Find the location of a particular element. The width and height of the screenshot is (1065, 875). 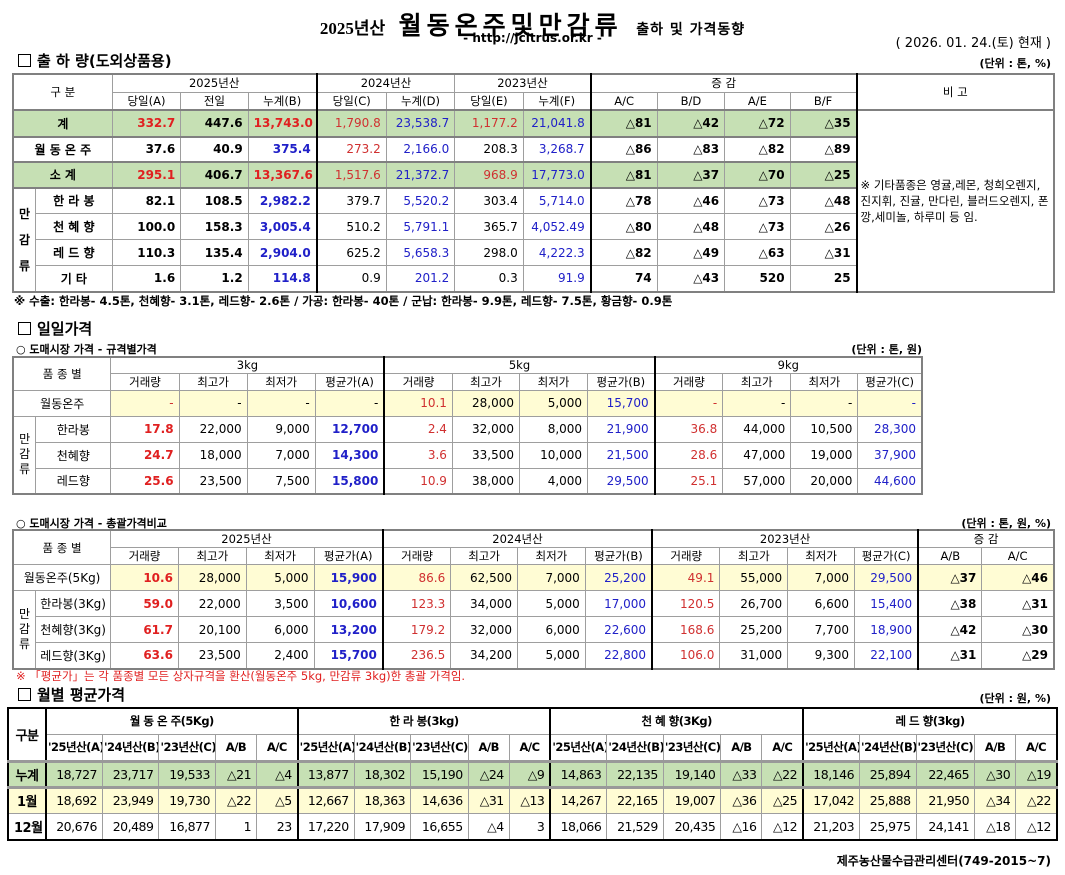

col-header: B/D is located at coordinates (691, 100).